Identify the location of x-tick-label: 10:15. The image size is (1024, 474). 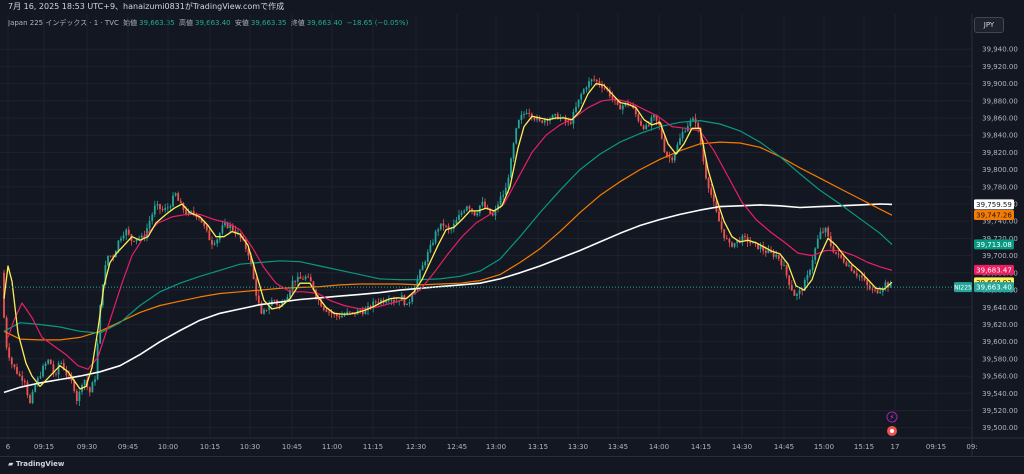
(210, 447).